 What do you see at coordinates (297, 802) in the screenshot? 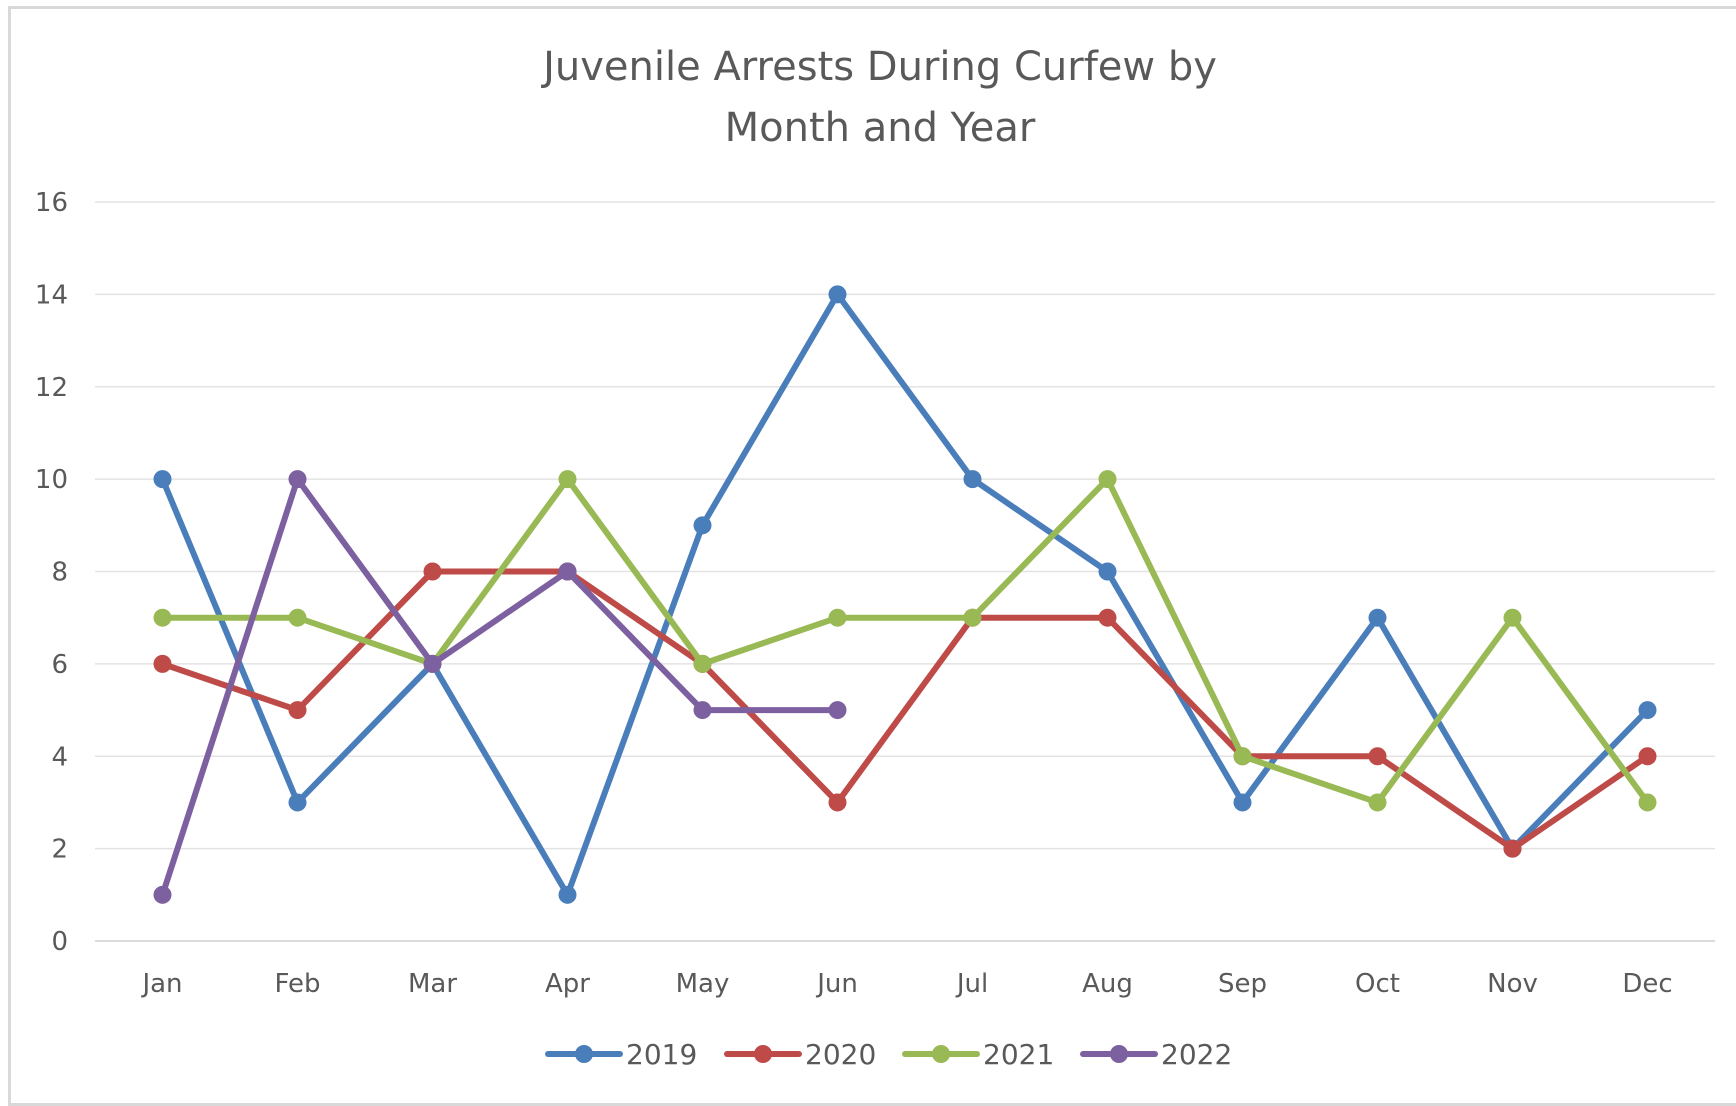
I see `point-2019-feb` at bounding box center [297, 802].